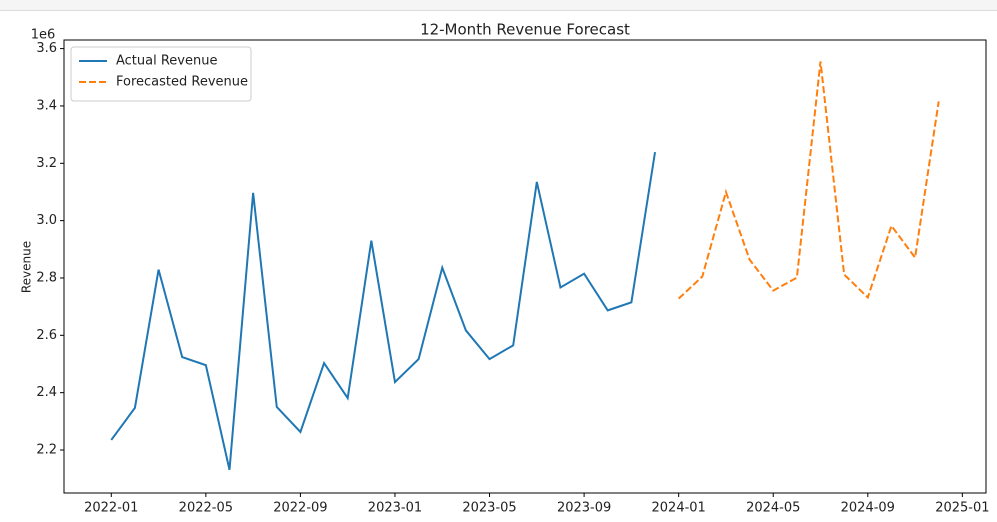 This screenshot has height=522, width=997. What do you see at coordinates (166, 61) in the screenshot?
I see `legend-label: Actual Revenue` at bounding box center [166, 61].